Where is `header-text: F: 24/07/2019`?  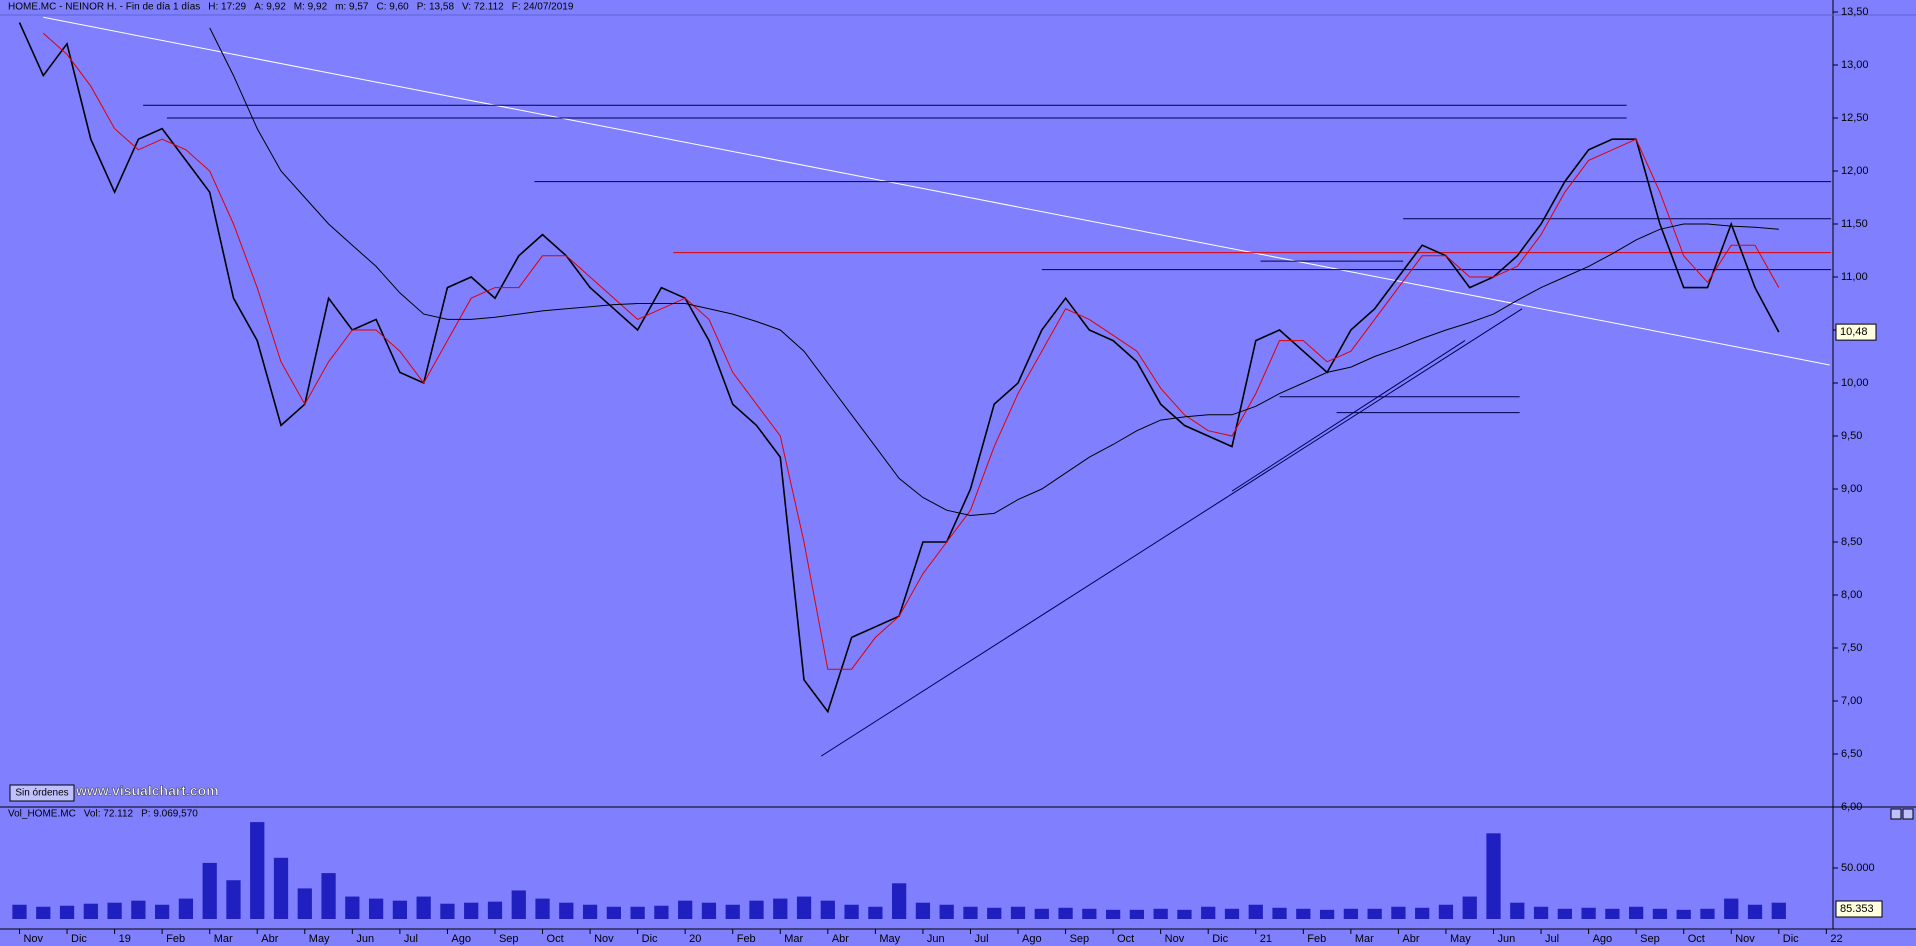 header-text: F: 24/07/2019 is located at coordinates (543, 7).